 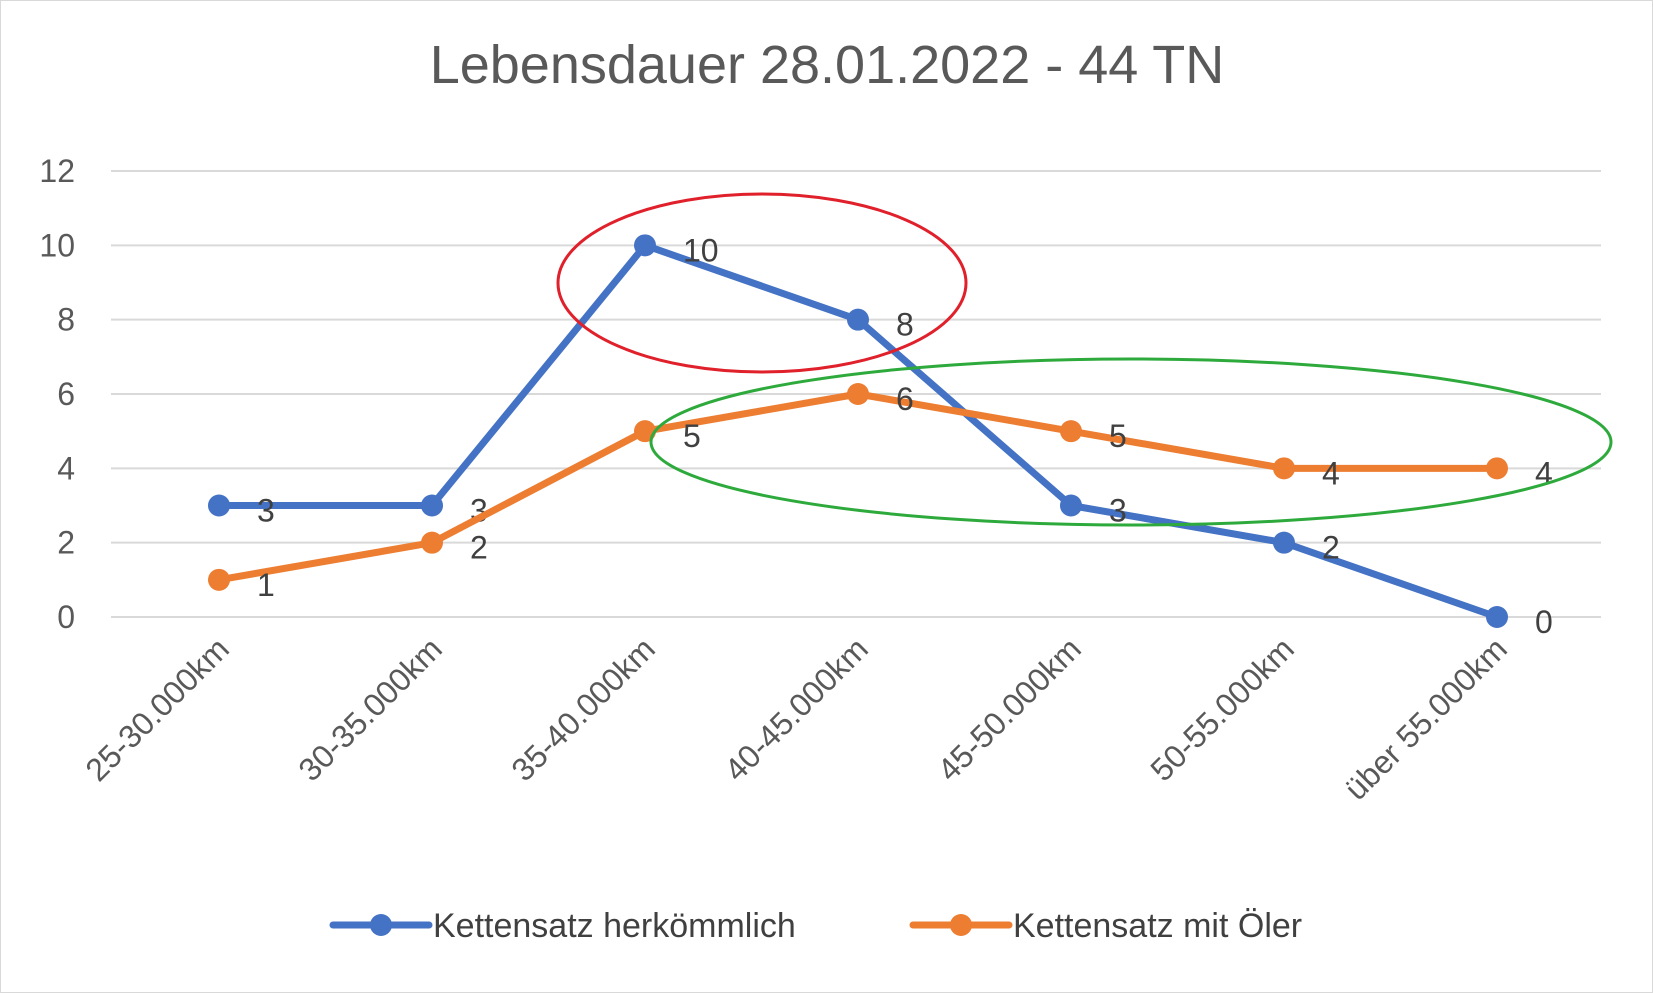 What do you see at coordinates (905, 325) in the screenshot?
I see `data-label: 8` at bounding box center [905, 325].